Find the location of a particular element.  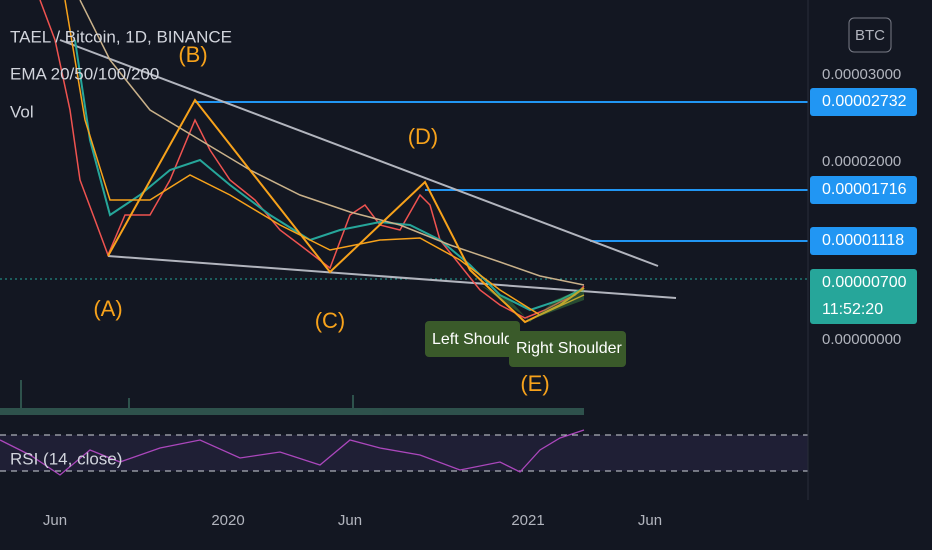

price-tag-text: 0.00002732 is located at coordinates (864, 101).